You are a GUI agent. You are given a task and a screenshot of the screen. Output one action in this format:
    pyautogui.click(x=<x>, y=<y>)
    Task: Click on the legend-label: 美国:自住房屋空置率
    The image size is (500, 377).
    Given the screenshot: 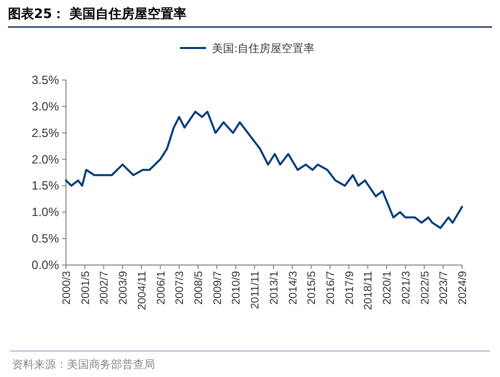 What is the action you would take?
    pyautogui.click(x=263, y=48)
    